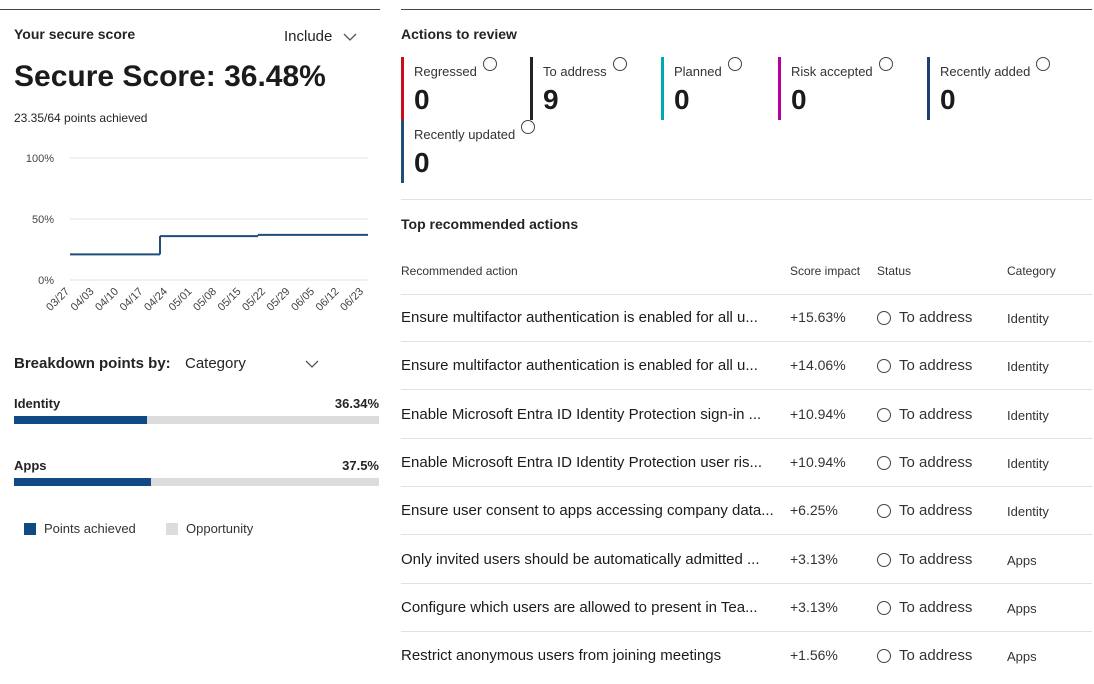 Image resolution: width=1094 pixels, height=684 pixels. What do you see at coordinates (445, 71) in the screenshot?
I see `tile-label: Regressed` at bounding box center [445, 71].